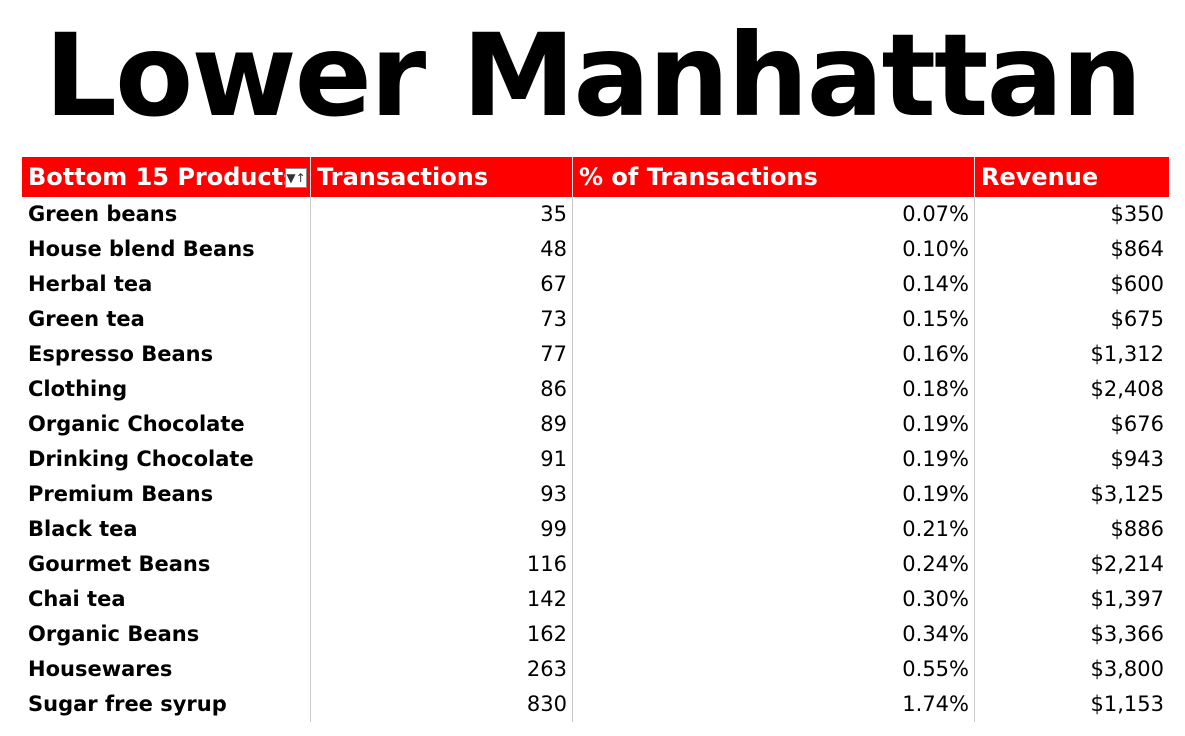 This screenshot has height=736, width=1185. I want to click on revenue-cell: $350, so click(1137, 214).